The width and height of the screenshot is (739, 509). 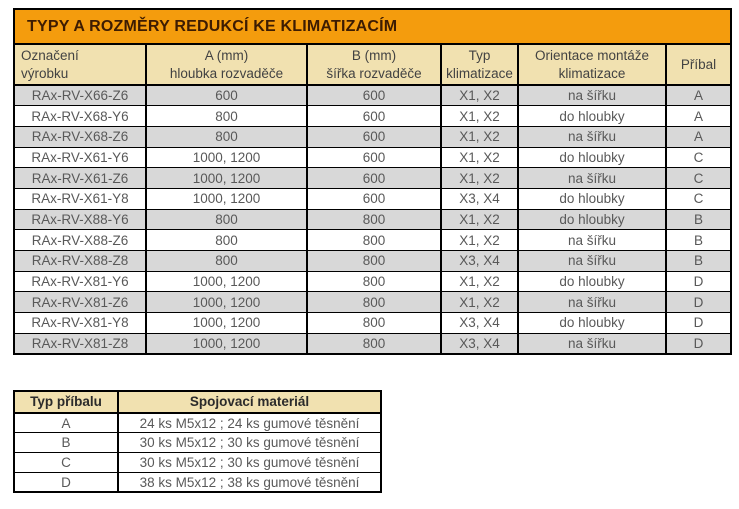 I want to click on table-title: TYPY A ROZMĚRY REDUKCÍ KE KLIMATIZACÍM, so click(x=372, y=26).